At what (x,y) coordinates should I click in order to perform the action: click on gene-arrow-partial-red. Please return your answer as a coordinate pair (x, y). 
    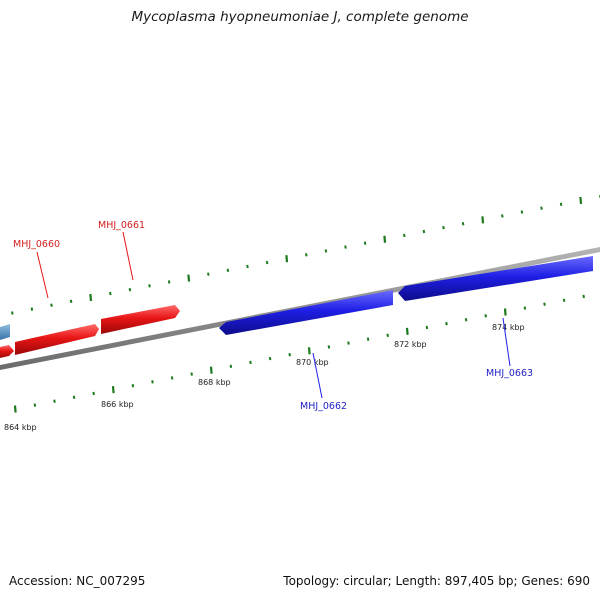
    Looking at the image, I should click on (7, 351).